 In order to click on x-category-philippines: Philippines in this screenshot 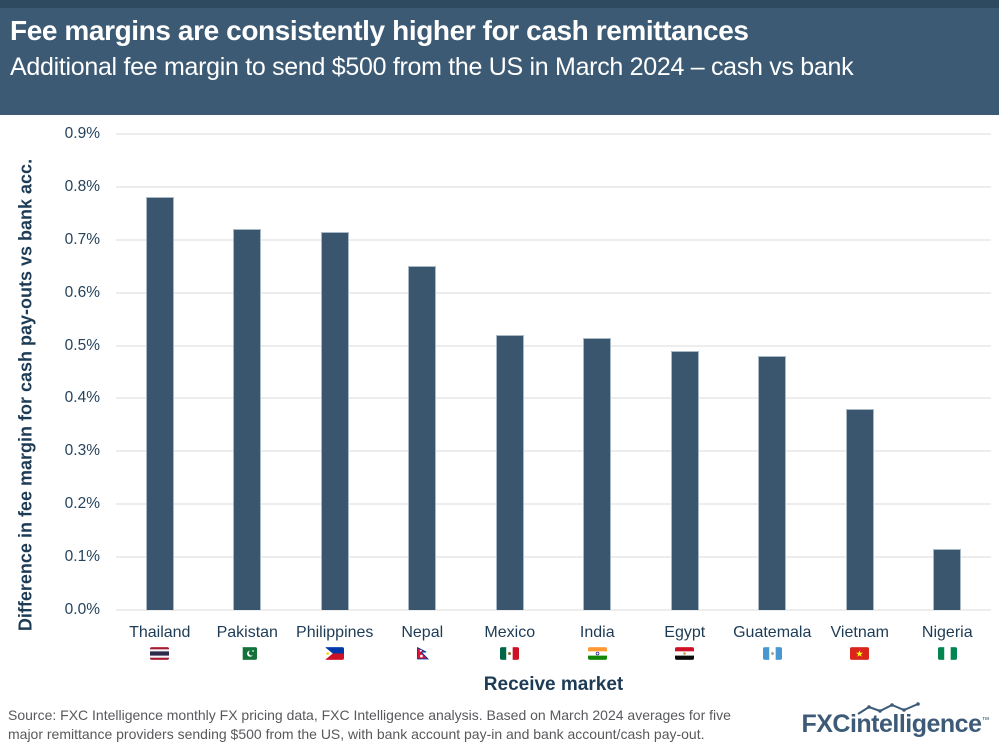, I will do `click(335, 644)`.